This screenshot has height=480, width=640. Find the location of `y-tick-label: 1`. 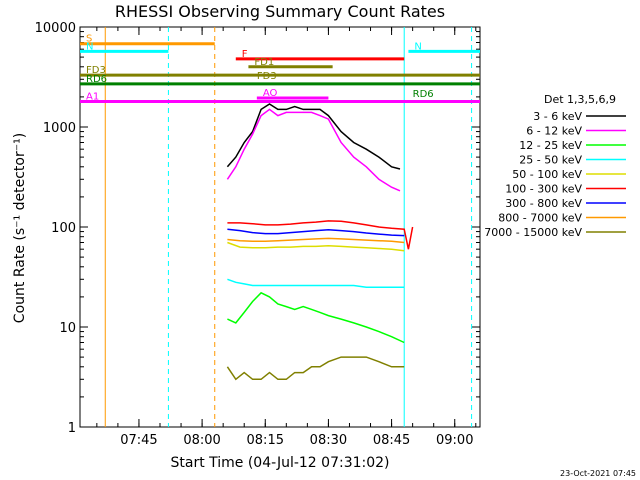

y-tick-label: 1 is located at coordinates (72, 428).